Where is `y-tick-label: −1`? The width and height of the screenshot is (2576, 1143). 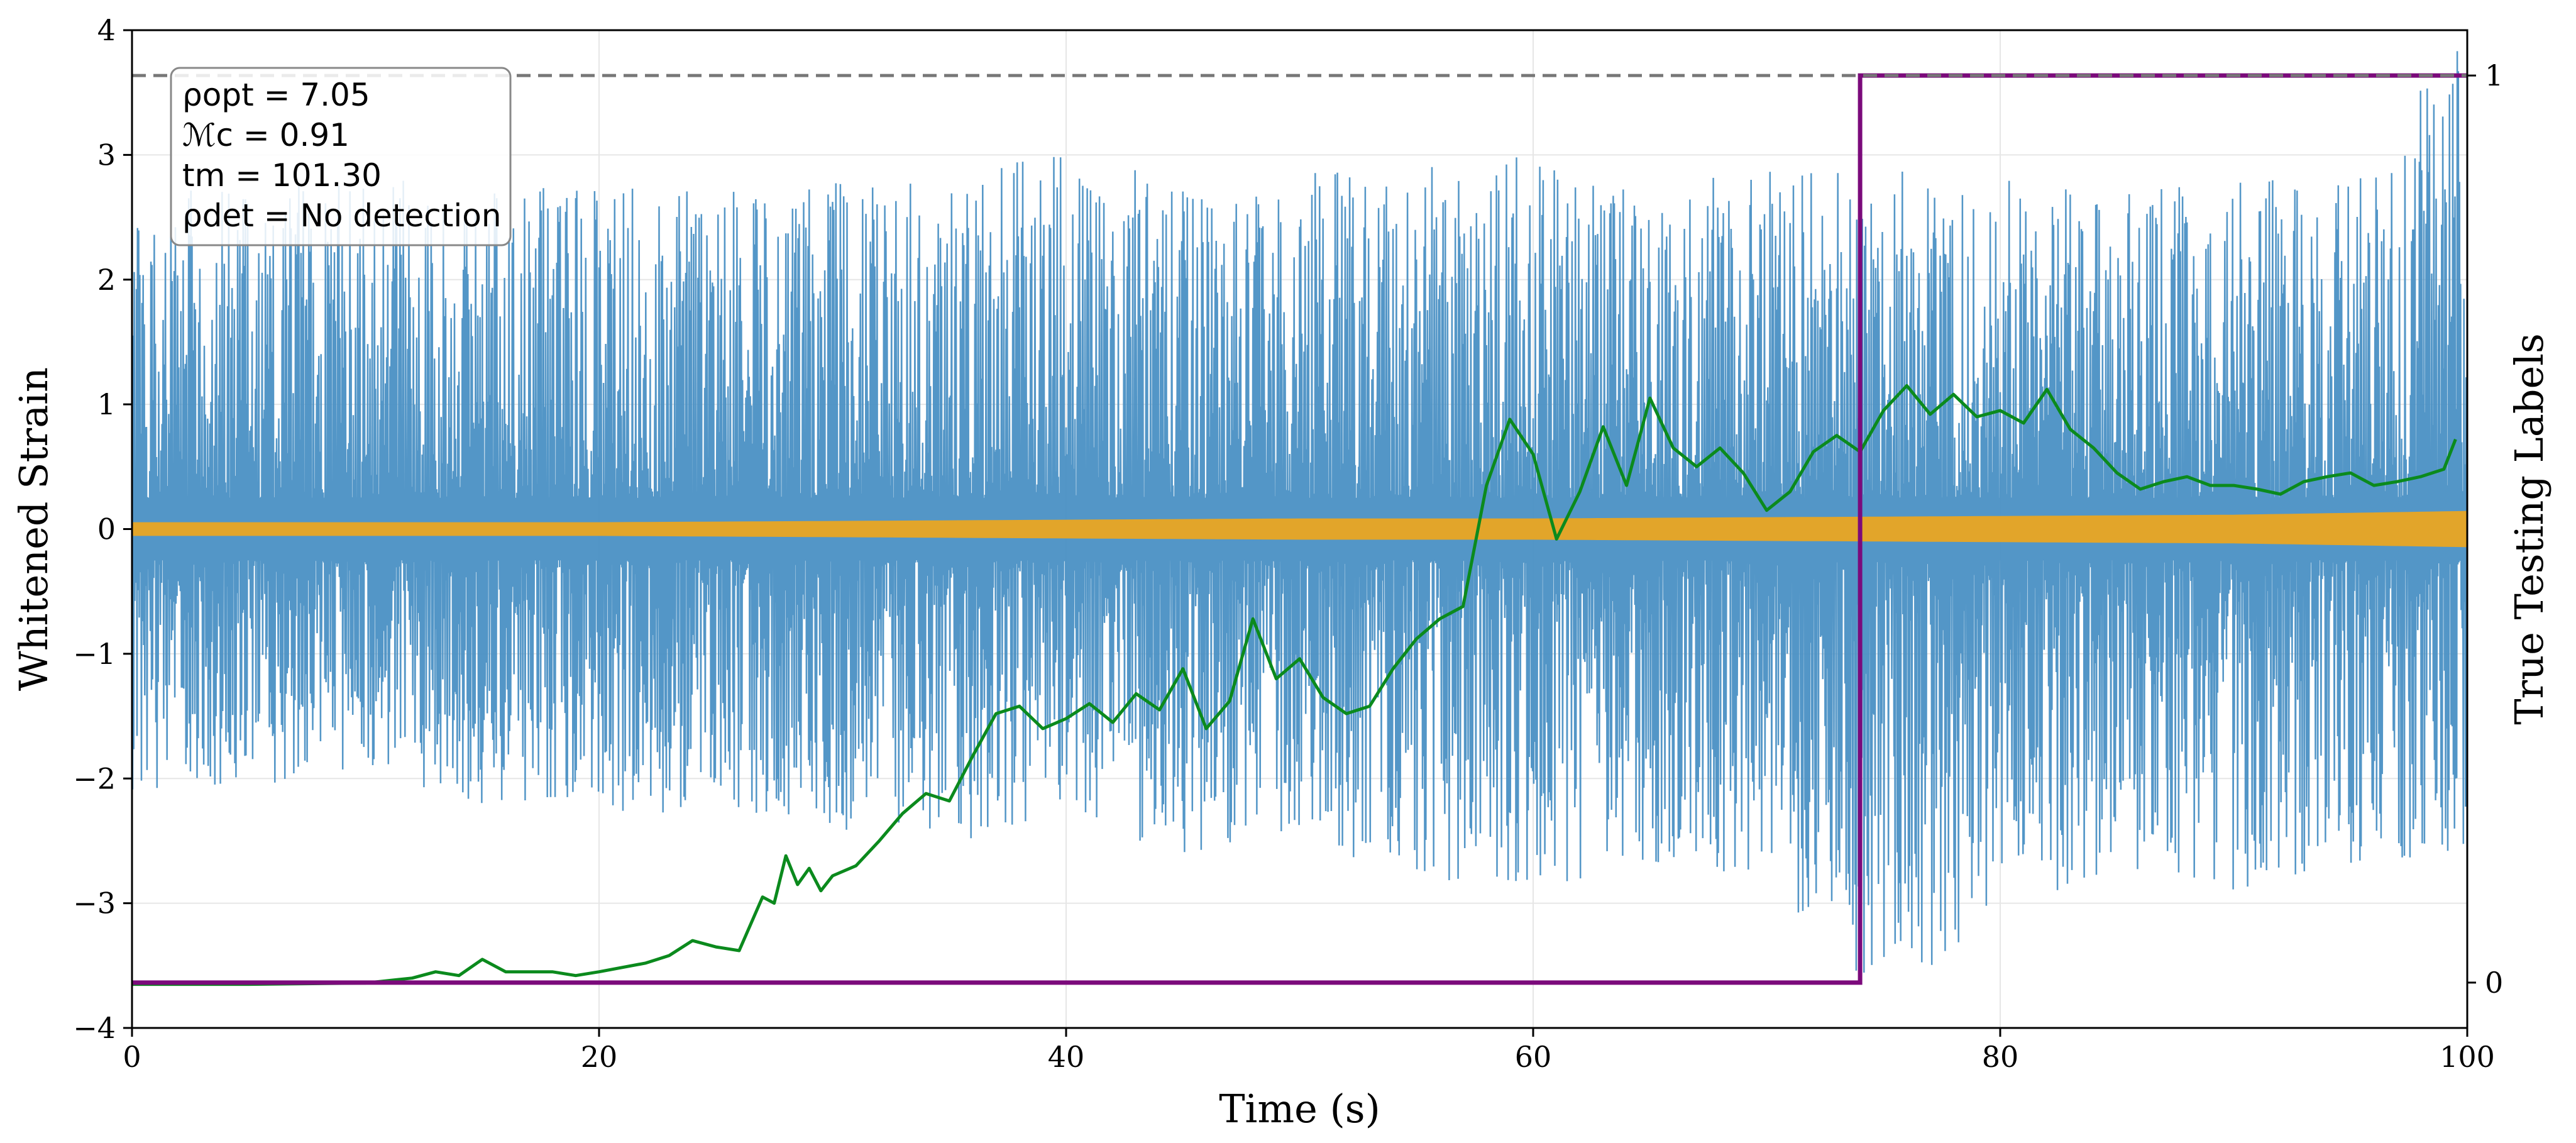
y-tick-label: −1 is located at coordinates (94, 654).